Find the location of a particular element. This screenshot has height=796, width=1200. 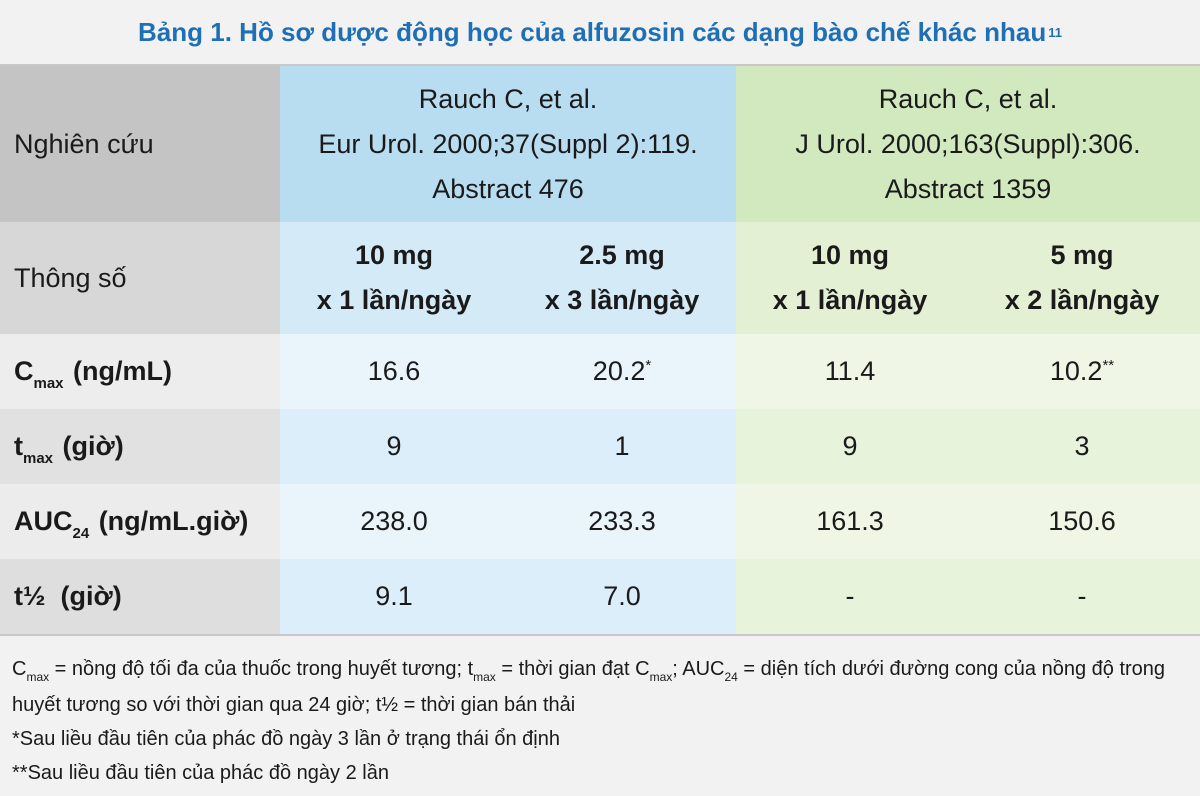

def-c-sub: max is located at coordinates (38, 677).